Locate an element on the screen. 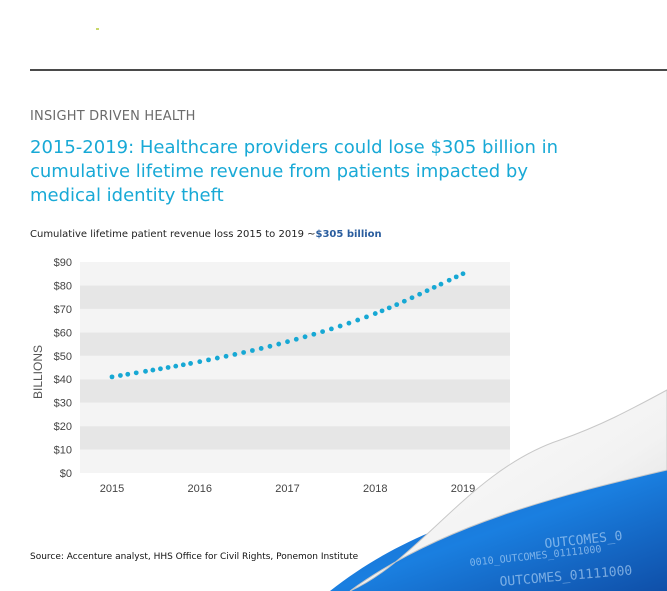  y-tick-label: $50 is located at coordinates (63, 357).